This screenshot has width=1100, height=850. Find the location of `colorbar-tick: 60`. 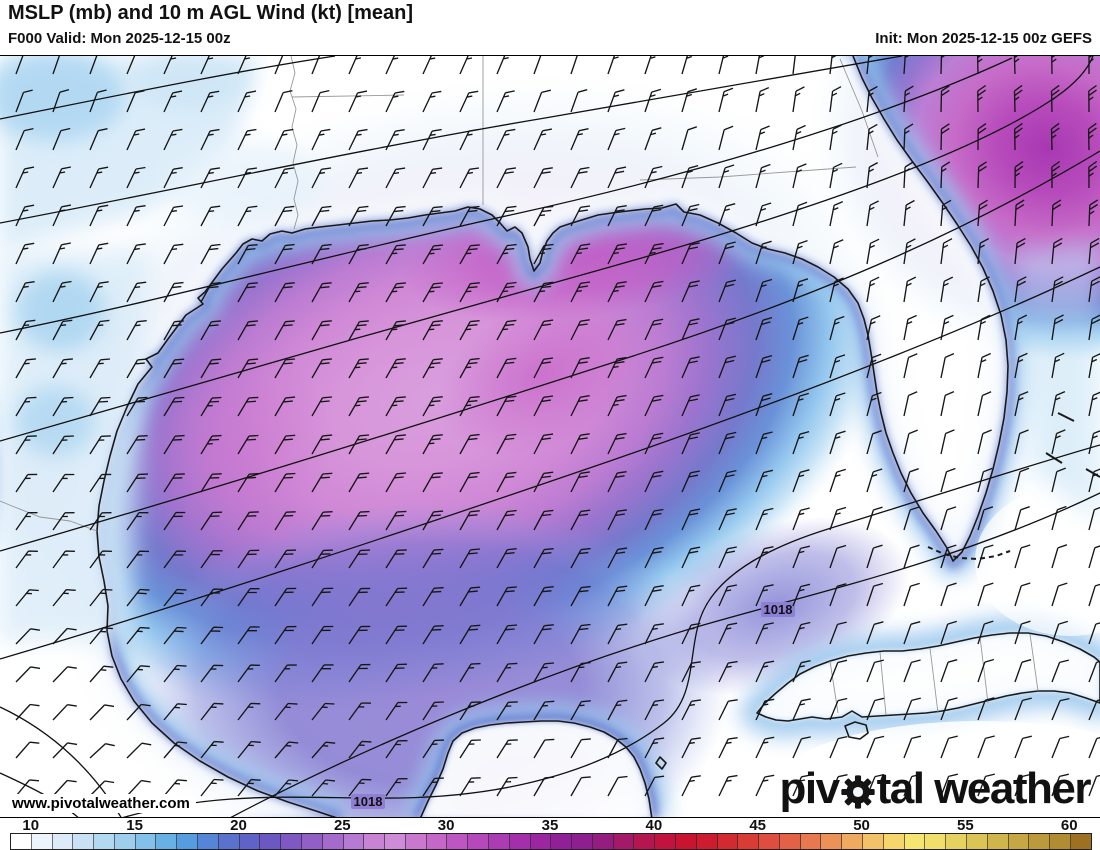

colorbar-tick: 60 is located at coordinates (1069, 825).